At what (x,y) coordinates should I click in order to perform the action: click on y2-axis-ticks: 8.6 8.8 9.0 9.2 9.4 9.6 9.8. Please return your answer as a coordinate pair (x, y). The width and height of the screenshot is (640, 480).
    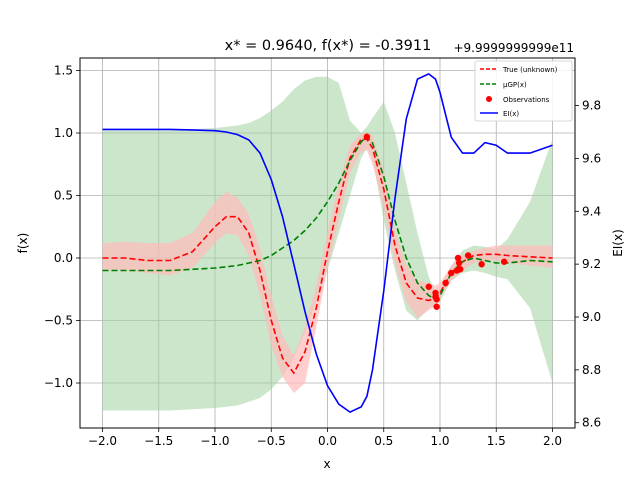
    Looking at the image, I should click on (588, 264).